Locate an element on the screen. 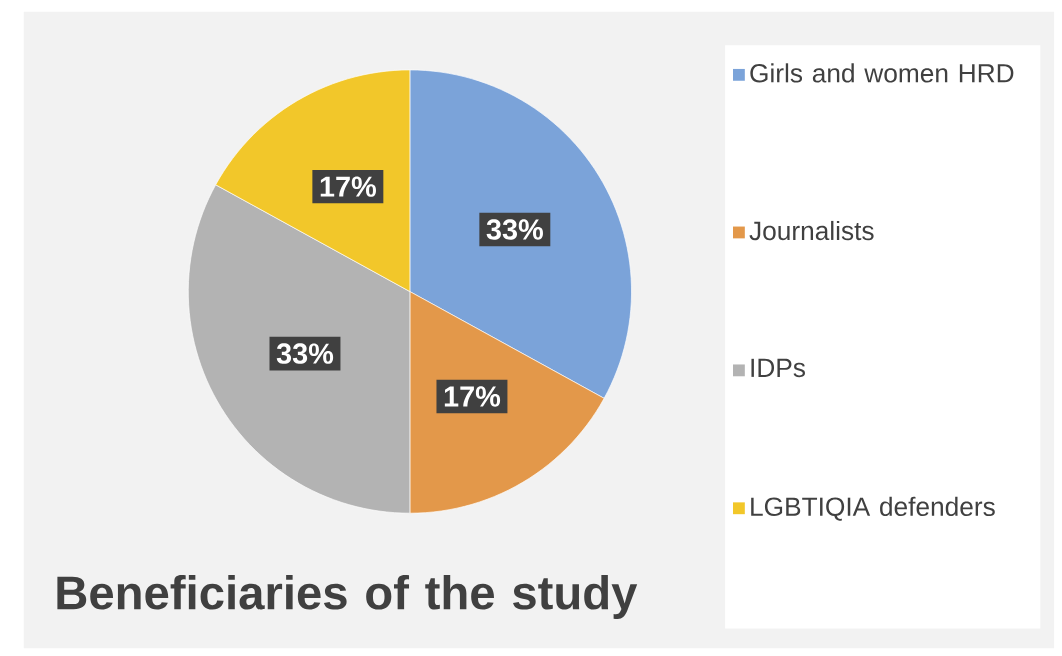 The image size is (1062, 656). legend-label: Journalists is located at coordinates (811, 230).